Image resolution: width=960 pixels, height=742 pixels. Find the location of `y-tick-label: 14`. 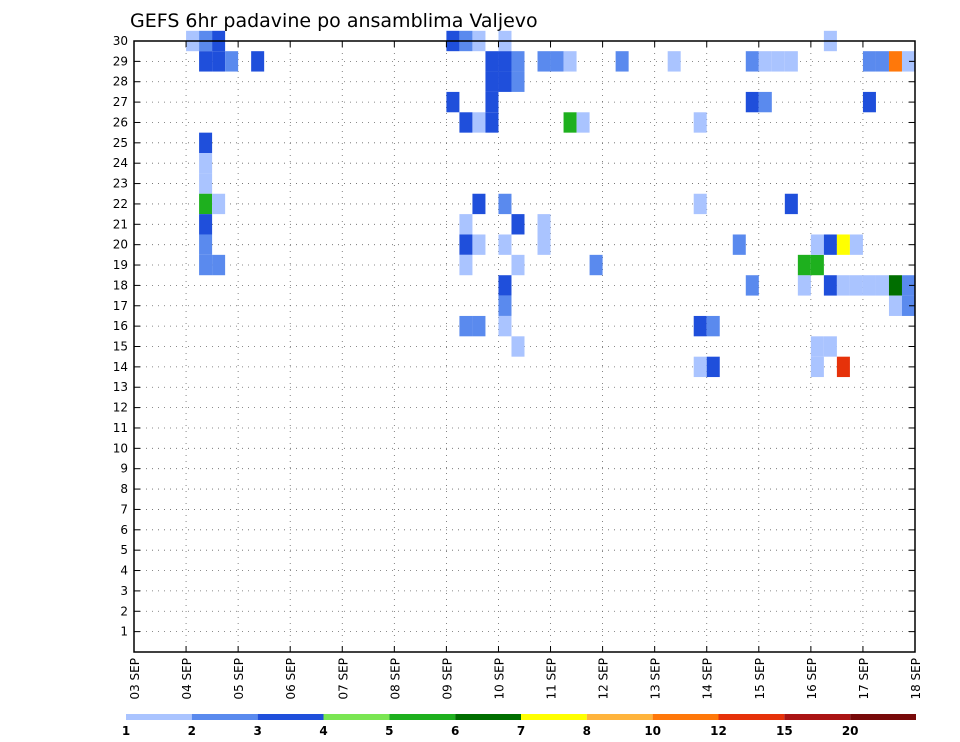

y-tick-label: 14 is located at coordinates (120, 367).